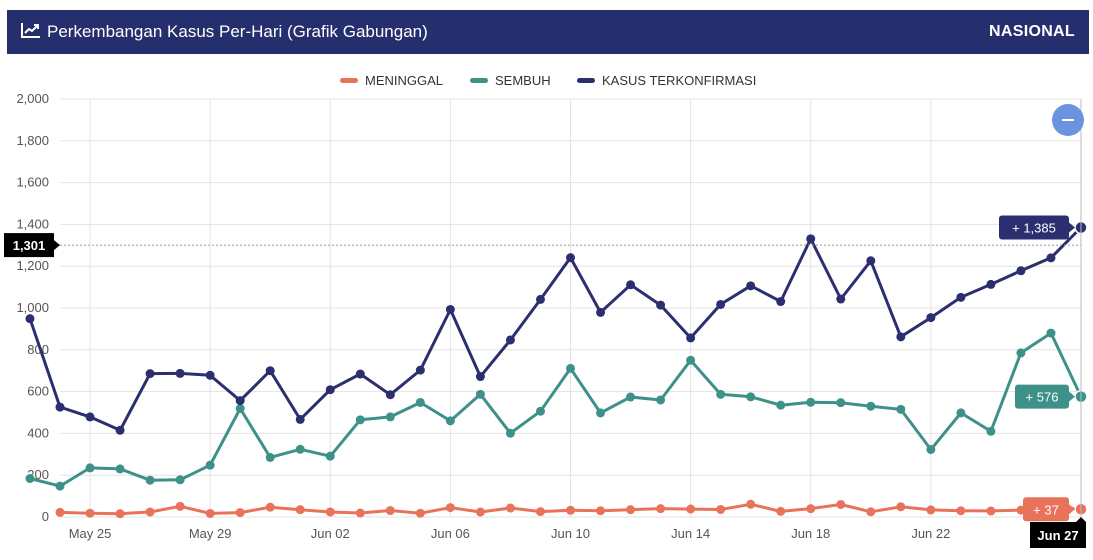 The height and width of the screenshot is (560, 1093). What do you see at coordinates (586, 80) in the screenshot?
I see `legend-swatch-kasus-terkonfirmasi` at bounding box center [586, 80].